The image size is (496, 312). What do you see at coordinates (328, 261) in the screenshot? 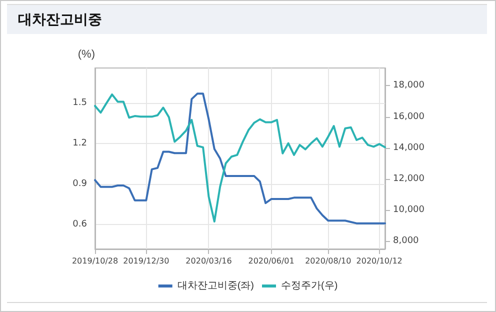
I see `x-tick-label: 2020/08/10` at bounding box center [328, 261].